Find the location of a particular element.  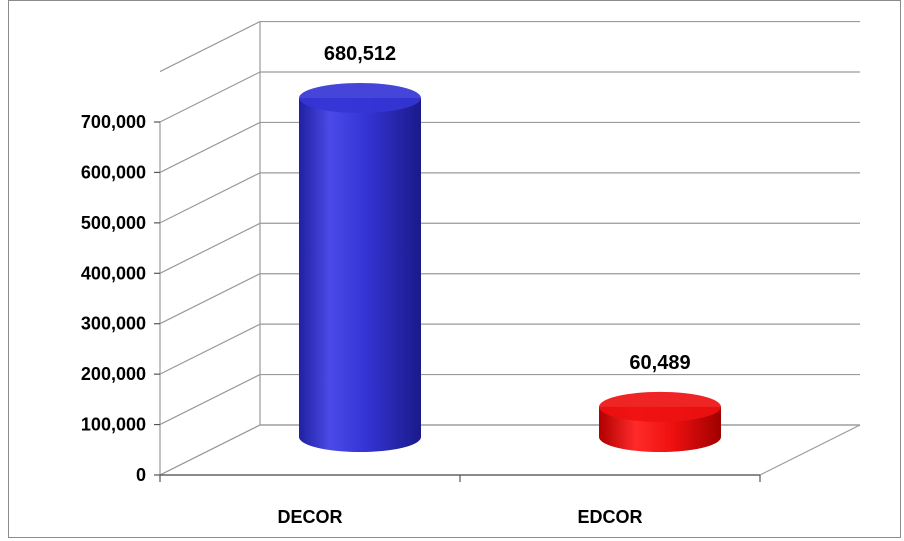

y-tick-label: 300,000 is located at coordinates (113, 324).